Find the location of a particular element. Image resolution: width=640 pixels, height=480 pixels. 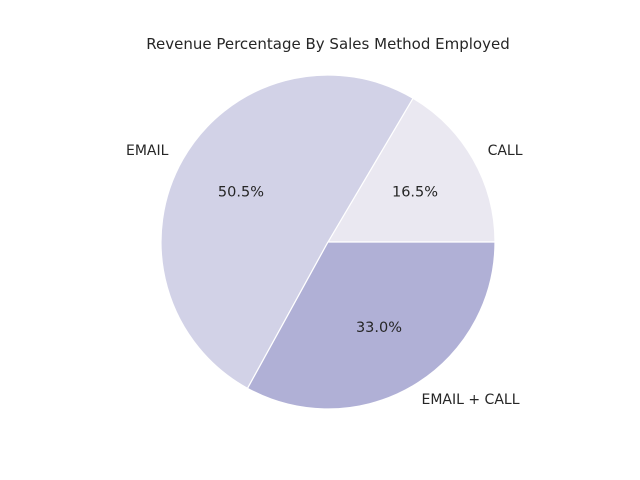

pie-slice-email-call is located at coordinates (371, 325).